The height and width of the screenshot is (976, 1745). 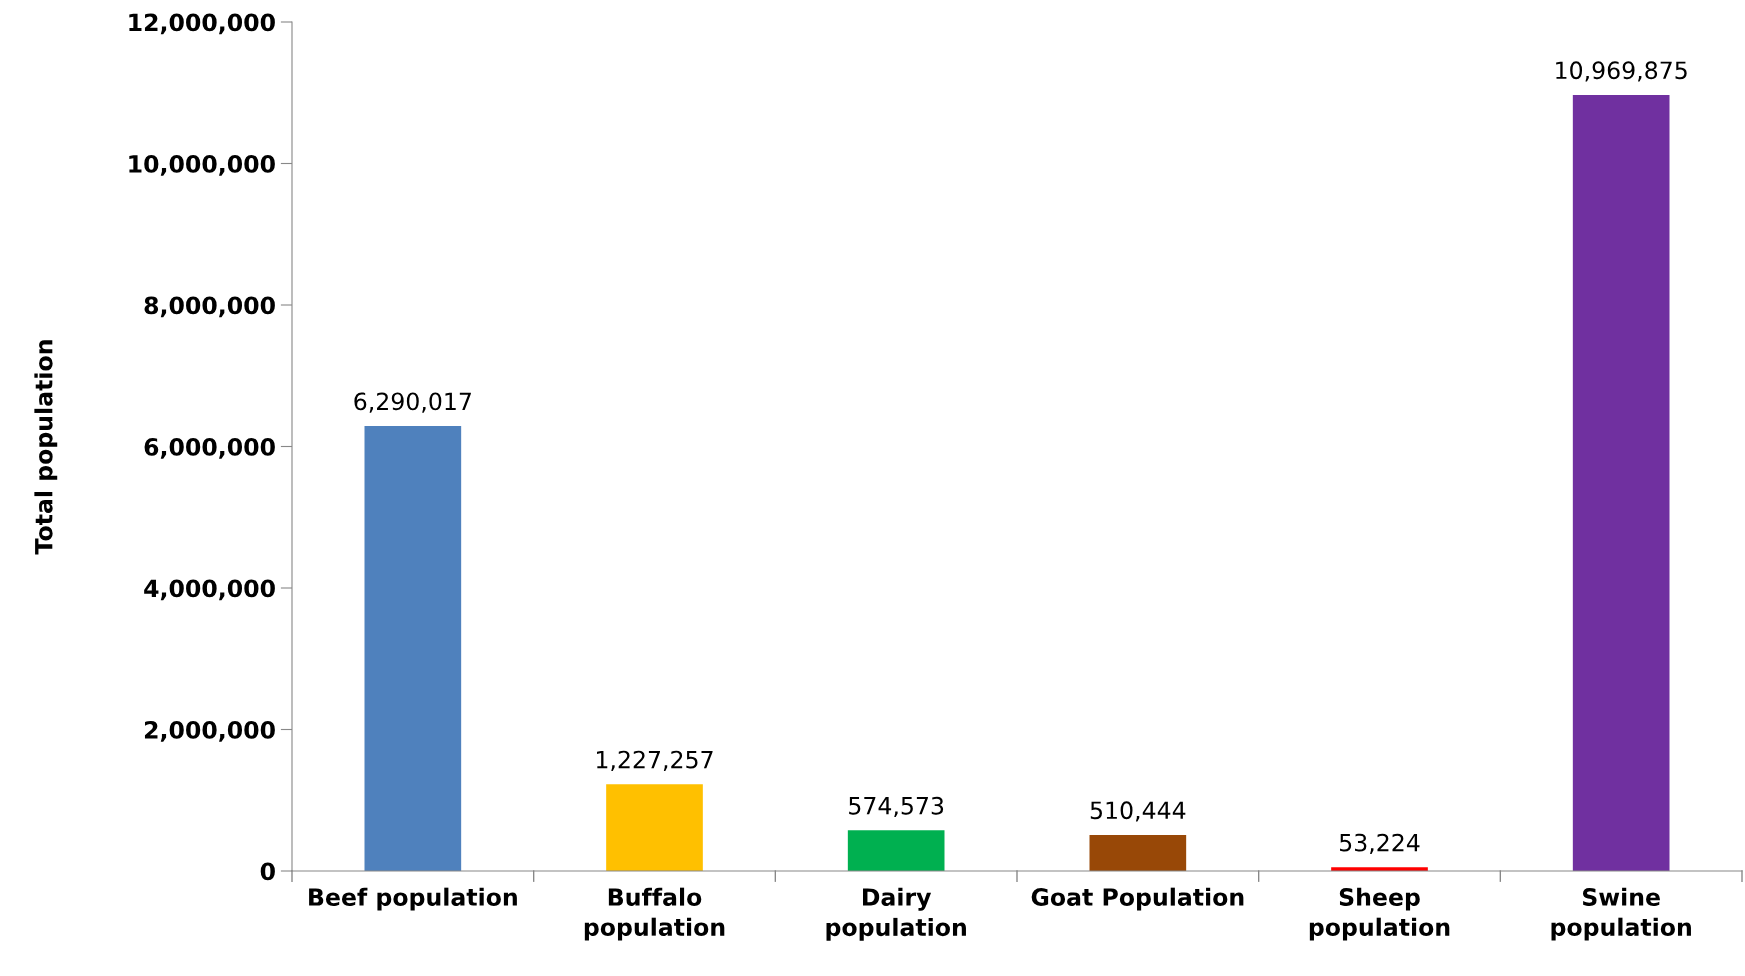 What do you see at coordinates (1621, 71) in the screenshot?
I see `data-label: 10,969,875` at bounding box center [1621, 71].